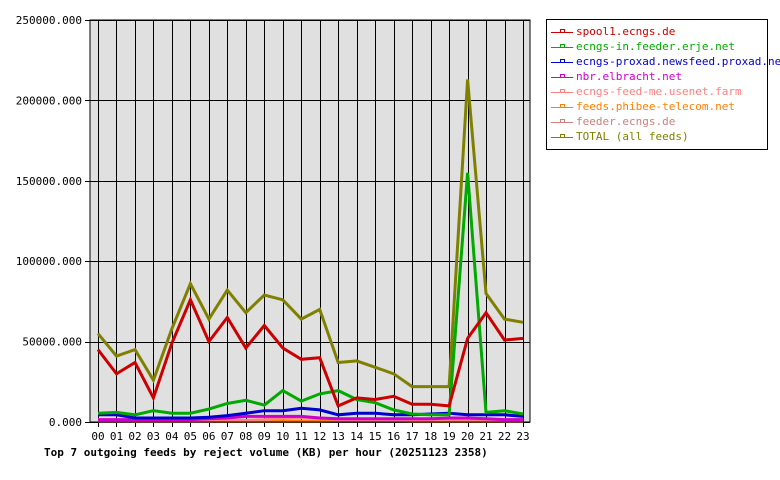 The width and height of the screenshot is (780, 480). What do you see at coordinates (338, 436) in the screenshot?
I see `x-tick-label: 13` at bounding box center [338, 436].